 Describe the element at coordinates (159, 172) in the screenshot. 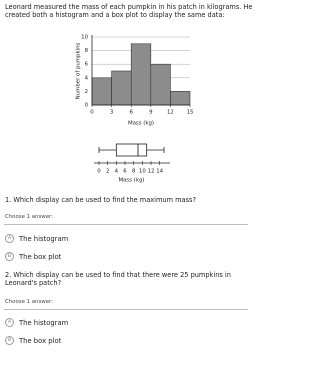

I see `x-tick-label: 14` at that location.